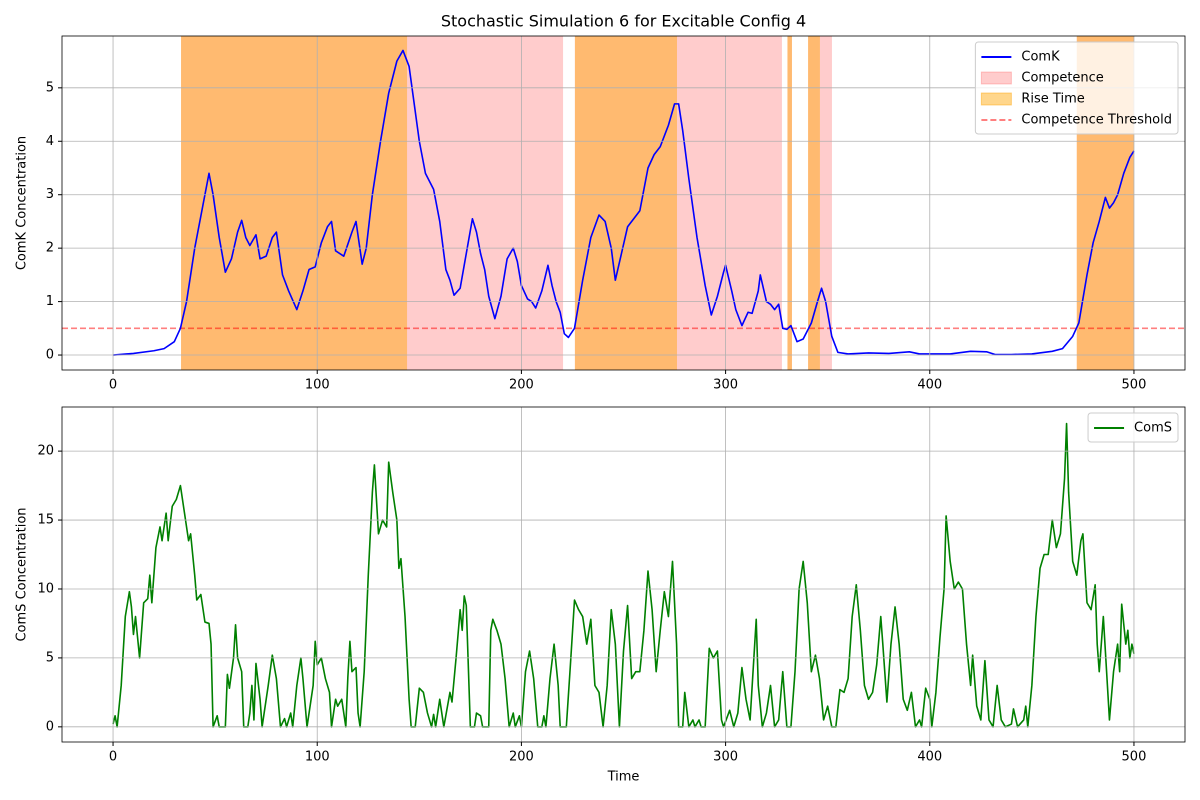  I want to click on y-tick-label: 15, so click(45, 520).